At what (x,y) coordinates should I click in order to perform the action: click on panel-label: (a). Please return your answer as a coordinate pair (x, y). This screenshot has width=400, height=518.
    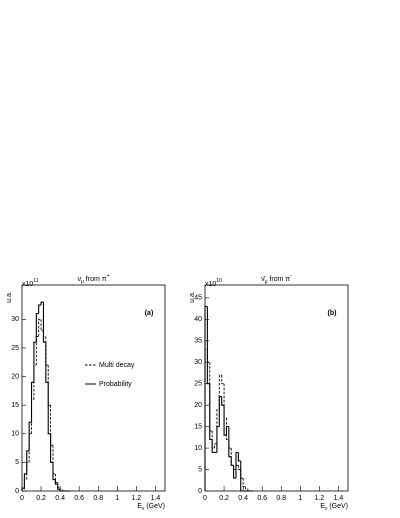
    Looking at the image, I should click on (149, 313).